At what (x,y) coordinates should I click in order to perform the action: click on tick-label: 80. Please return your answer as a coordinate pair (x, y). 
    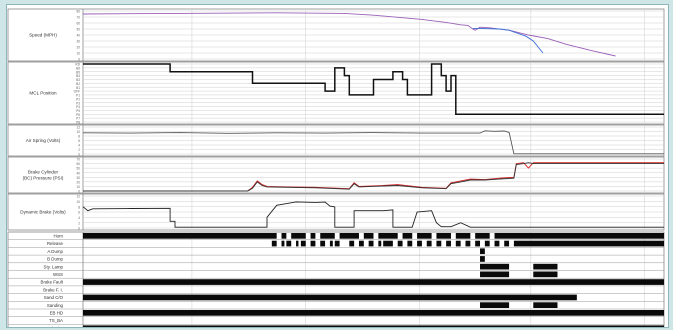
    Looking at the image, I should click on (78, 12).